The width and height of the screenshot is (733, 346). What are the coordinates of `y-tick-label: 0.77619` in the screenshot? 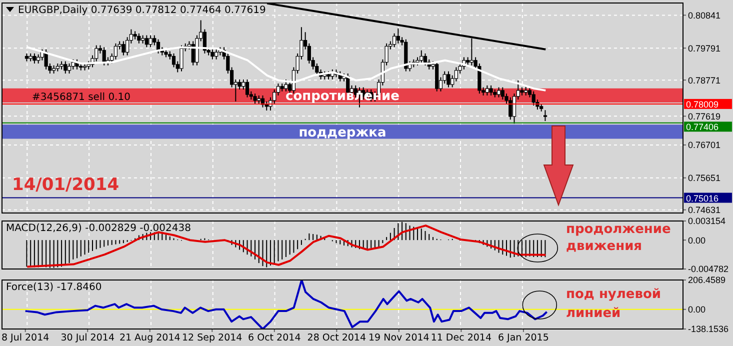 It's located at (704, 116).